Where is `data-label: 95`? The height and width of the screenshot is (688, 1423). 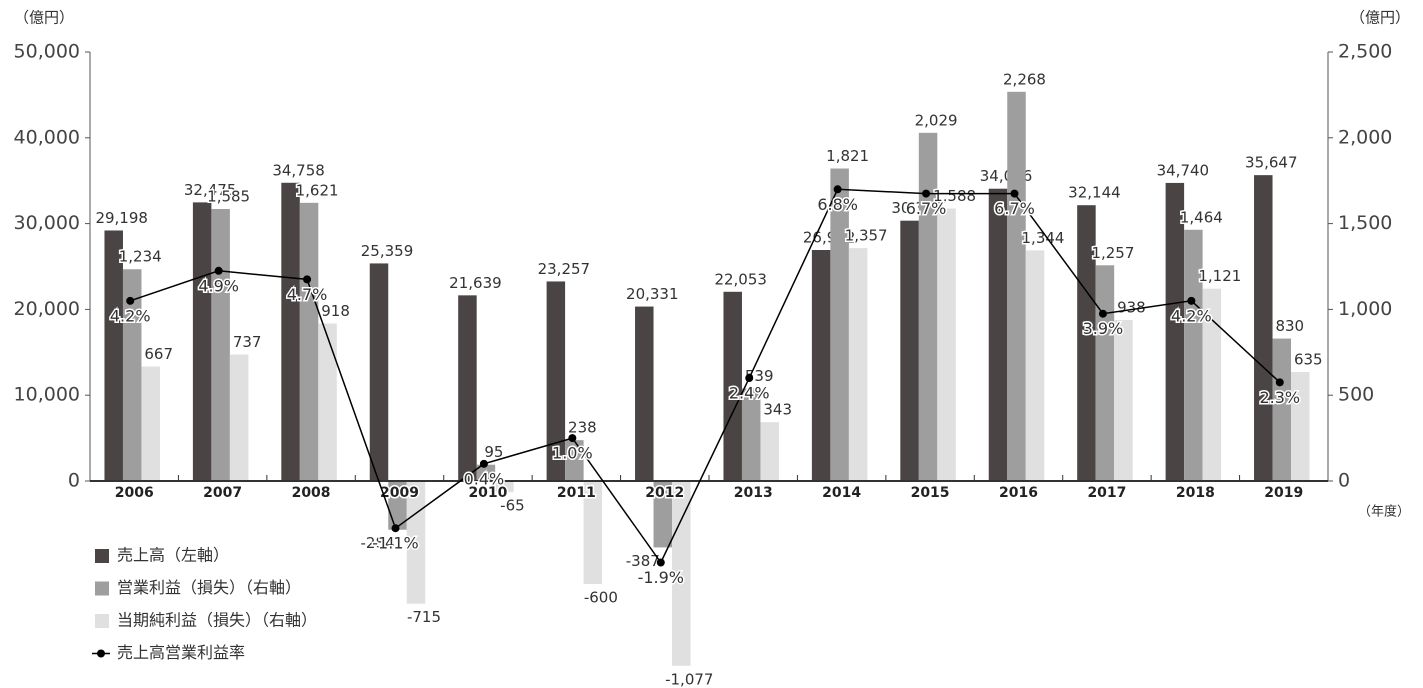 data-label: 95 is located at coordinates (493, 452).